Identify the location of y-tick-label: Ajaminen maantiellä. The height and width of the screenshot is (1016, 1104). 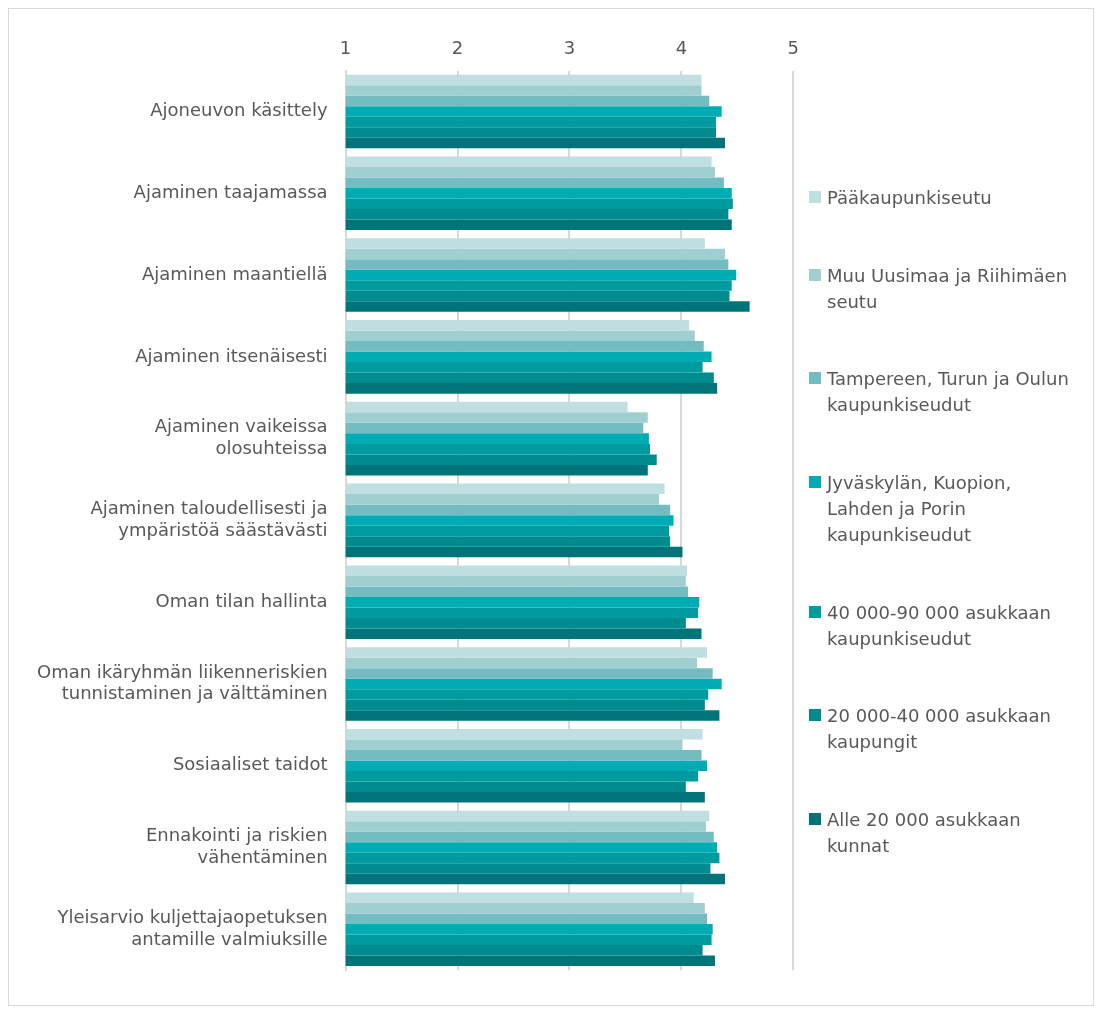
(234, 273).